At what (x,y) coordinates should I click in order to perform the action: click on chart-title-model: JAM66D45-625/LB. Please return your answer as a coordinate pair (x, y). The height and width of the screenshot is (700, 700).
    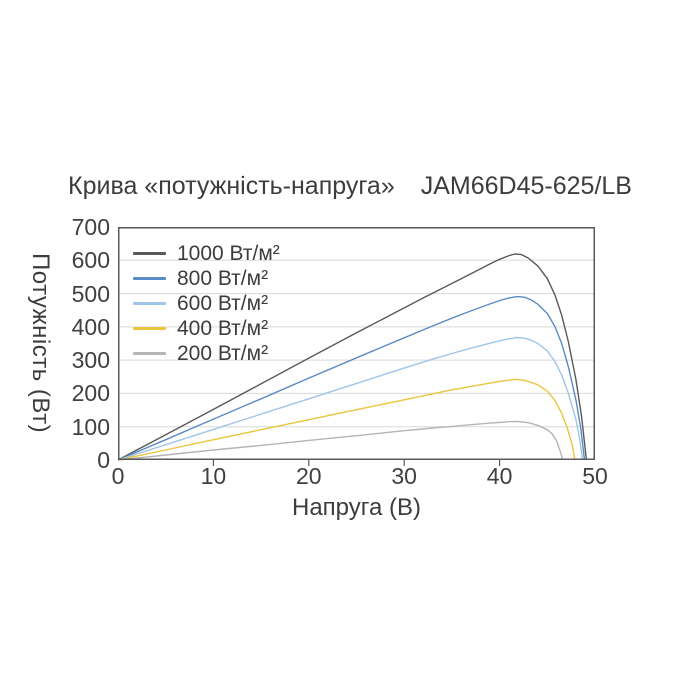
    Looking at the image, I should click on (526, 186).